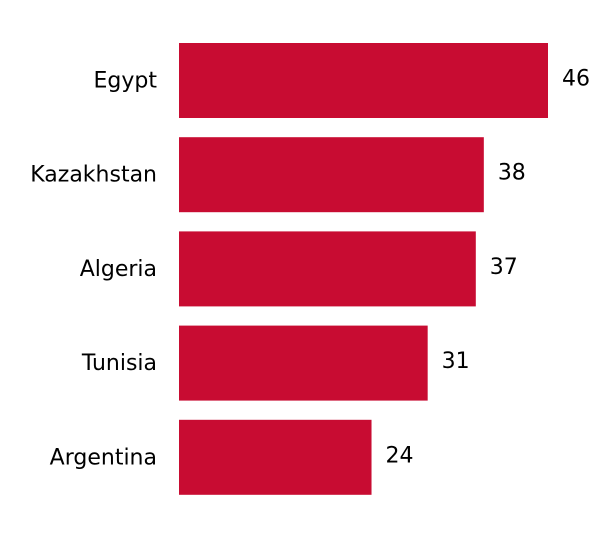 The height and width of the screenshot is (539, 614). I want to click on category-label: Tunisia, so click(119, 363).